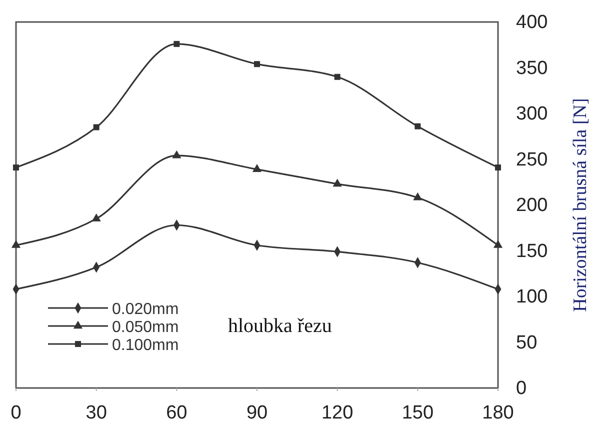  I want to click on x-tick-label: 180, so click(498, 413).